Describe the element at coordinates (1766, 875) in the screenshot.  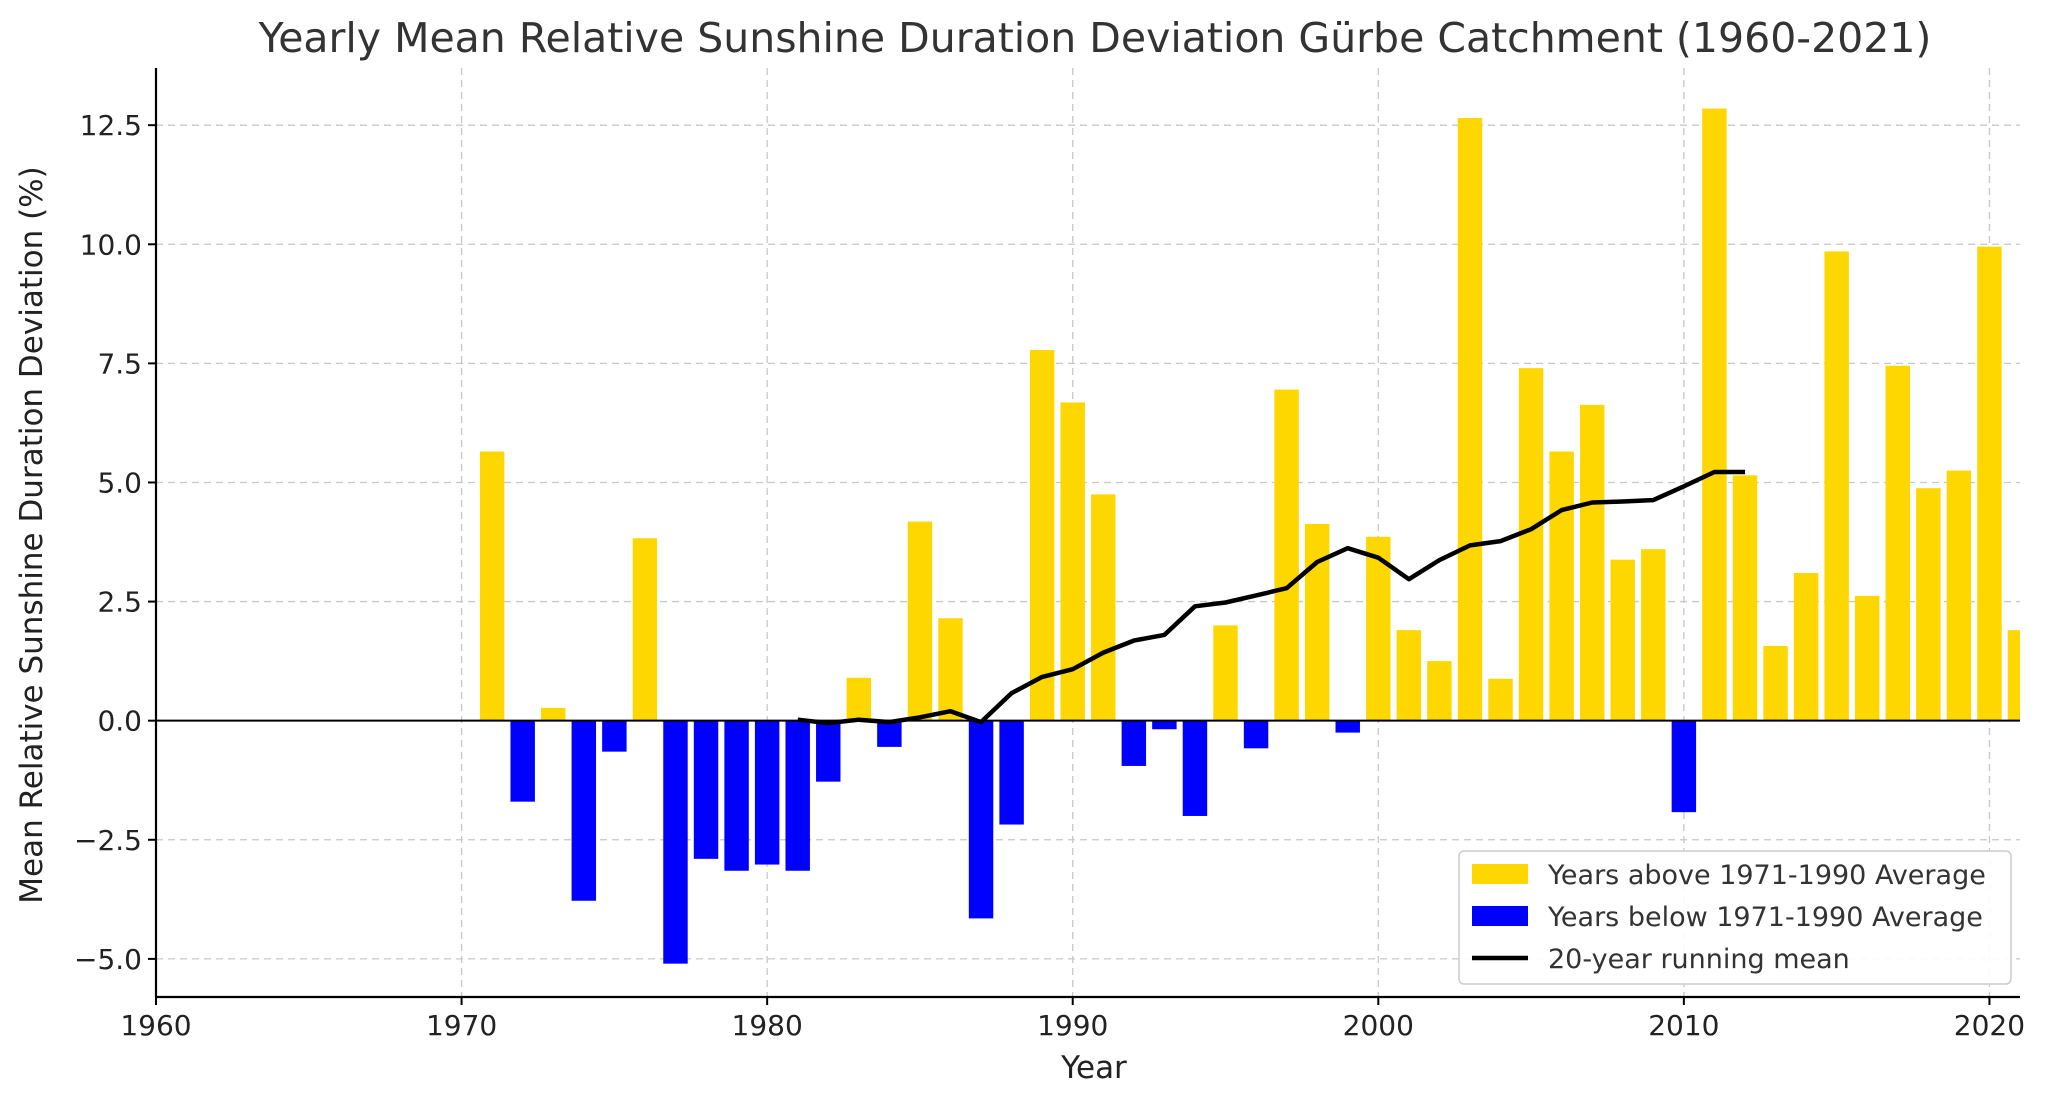
I see `legend-label-above: Years above 1971-1990 Average` at that location.